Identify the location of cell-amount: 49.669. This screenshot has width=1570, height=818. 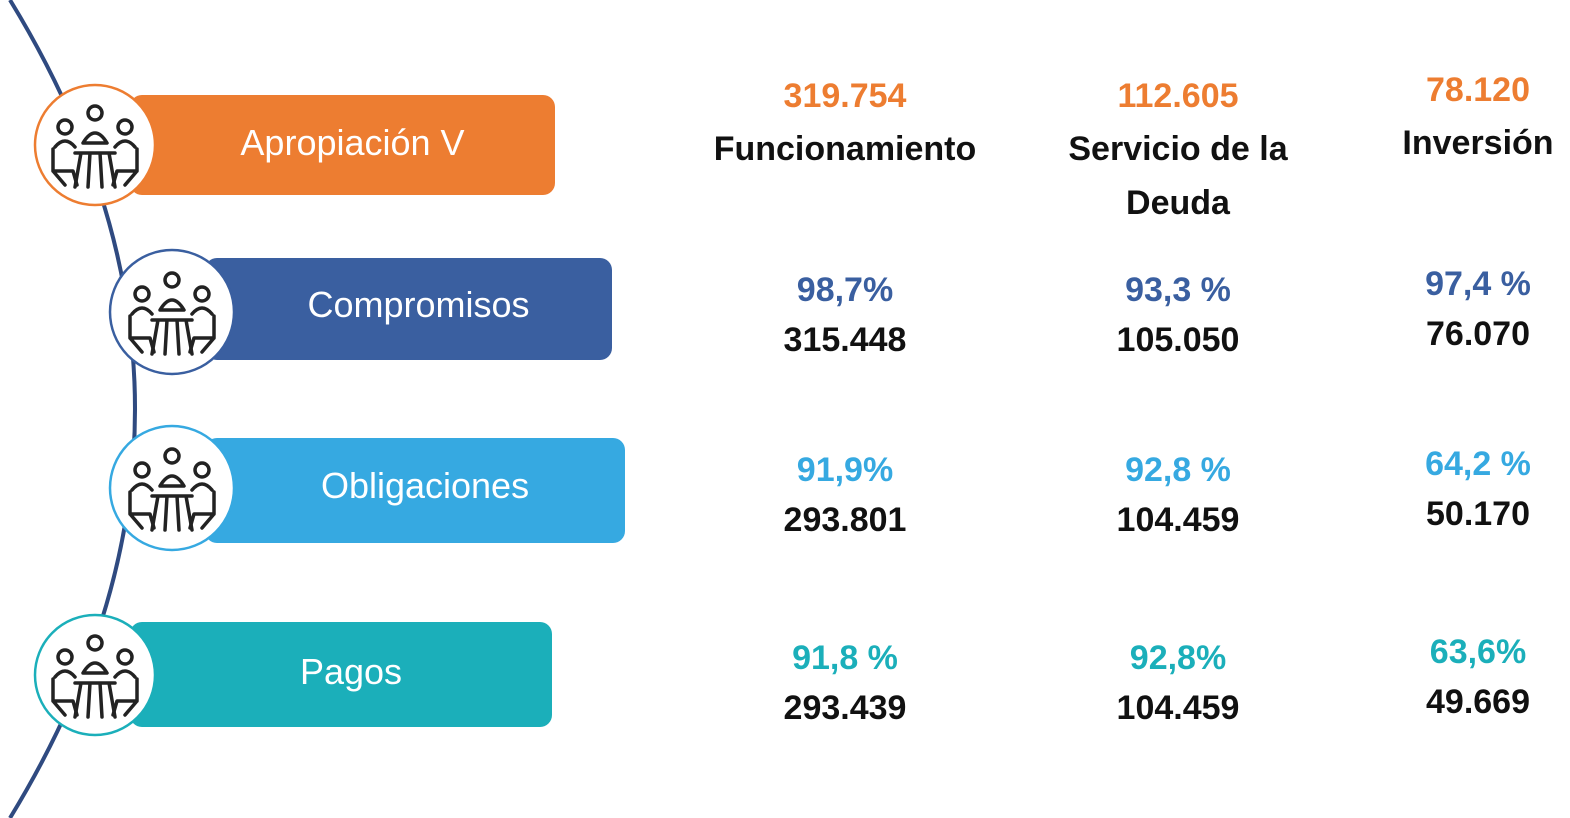
(1478, 702).